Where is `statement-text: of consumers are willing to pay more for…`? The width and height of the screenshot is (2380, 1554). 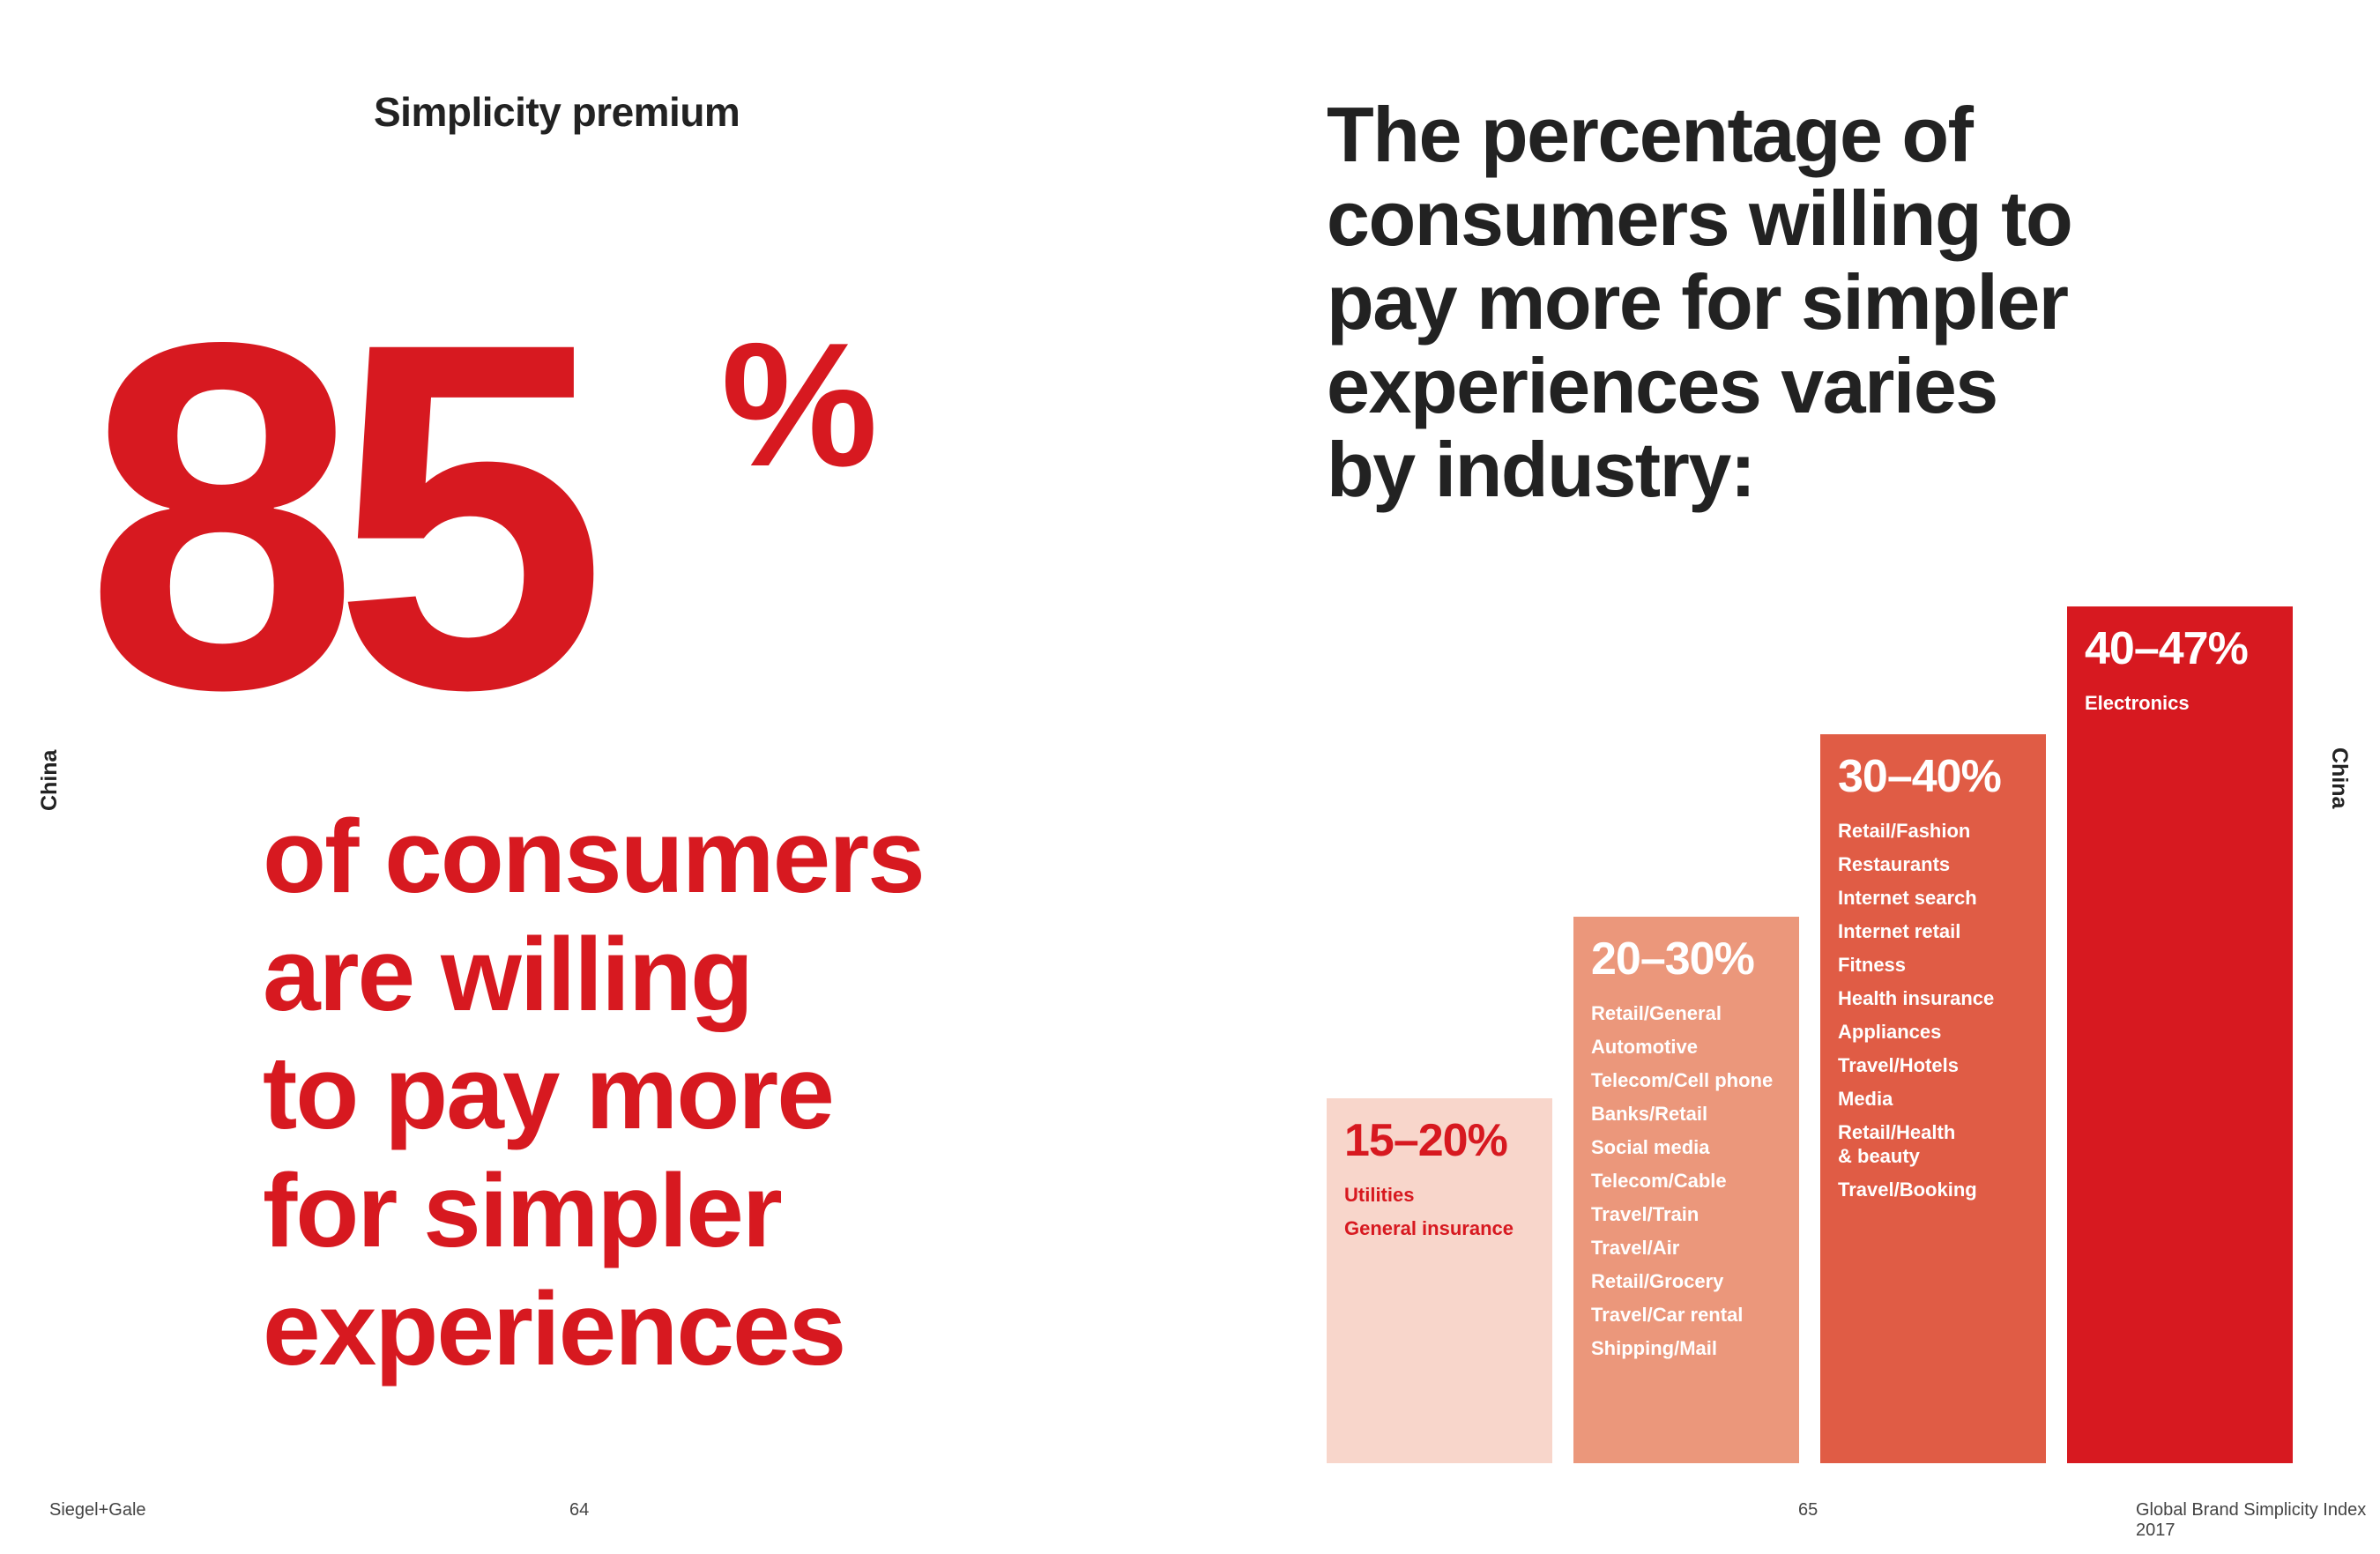 statement-text: of consumers are willing to pay more for… is located at coordinates (686, 1093).